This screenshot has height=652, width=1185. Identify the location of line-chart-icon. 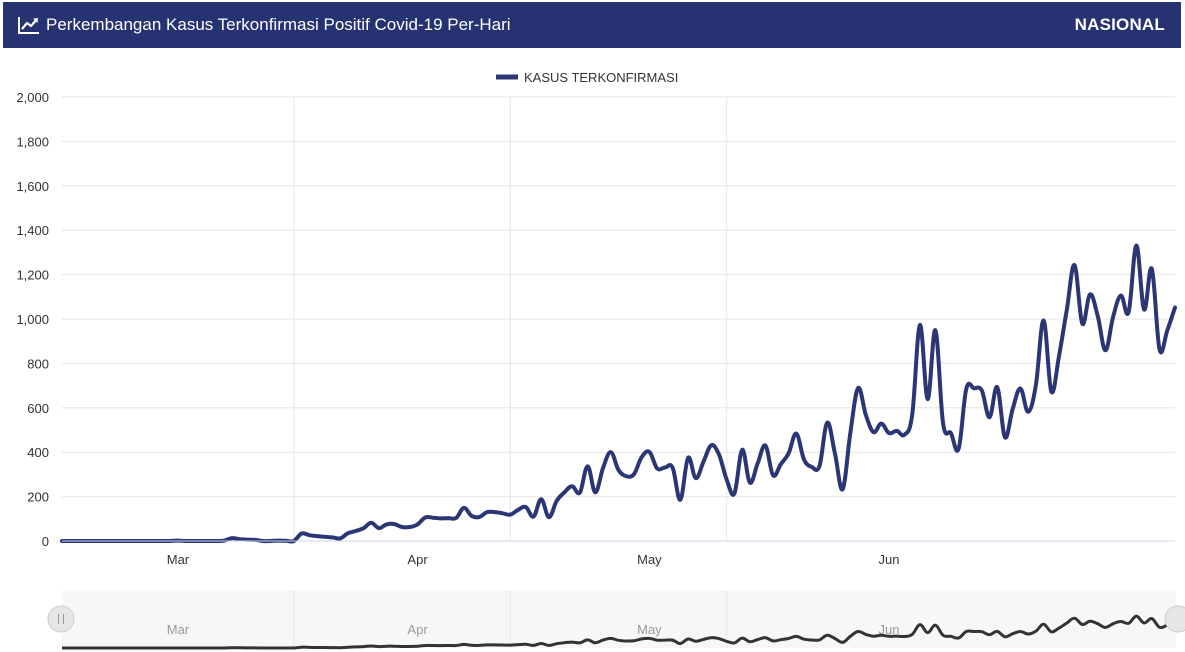
(29, 25).